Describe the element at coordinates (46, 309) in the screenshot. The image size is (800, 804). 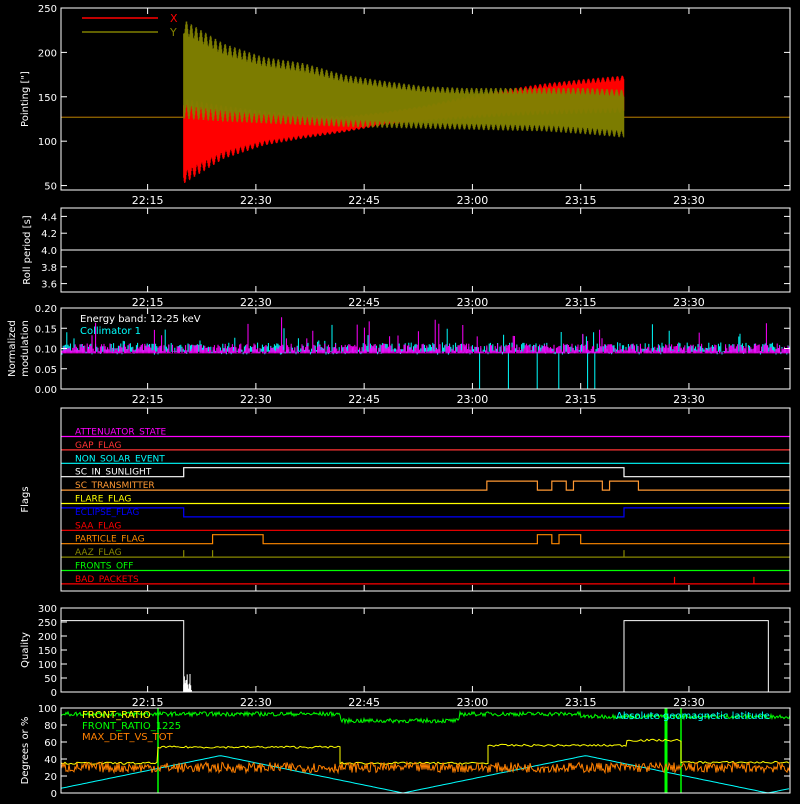
I see `y-tick-label: 0.20` at that location.